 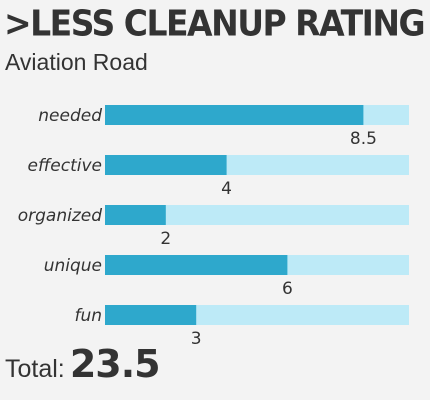 What do you see at coordinates (215, 23) in the screenshot?
I see `chart-title: >LESS CLEANUP RATING` at bounding box center [215, 23].